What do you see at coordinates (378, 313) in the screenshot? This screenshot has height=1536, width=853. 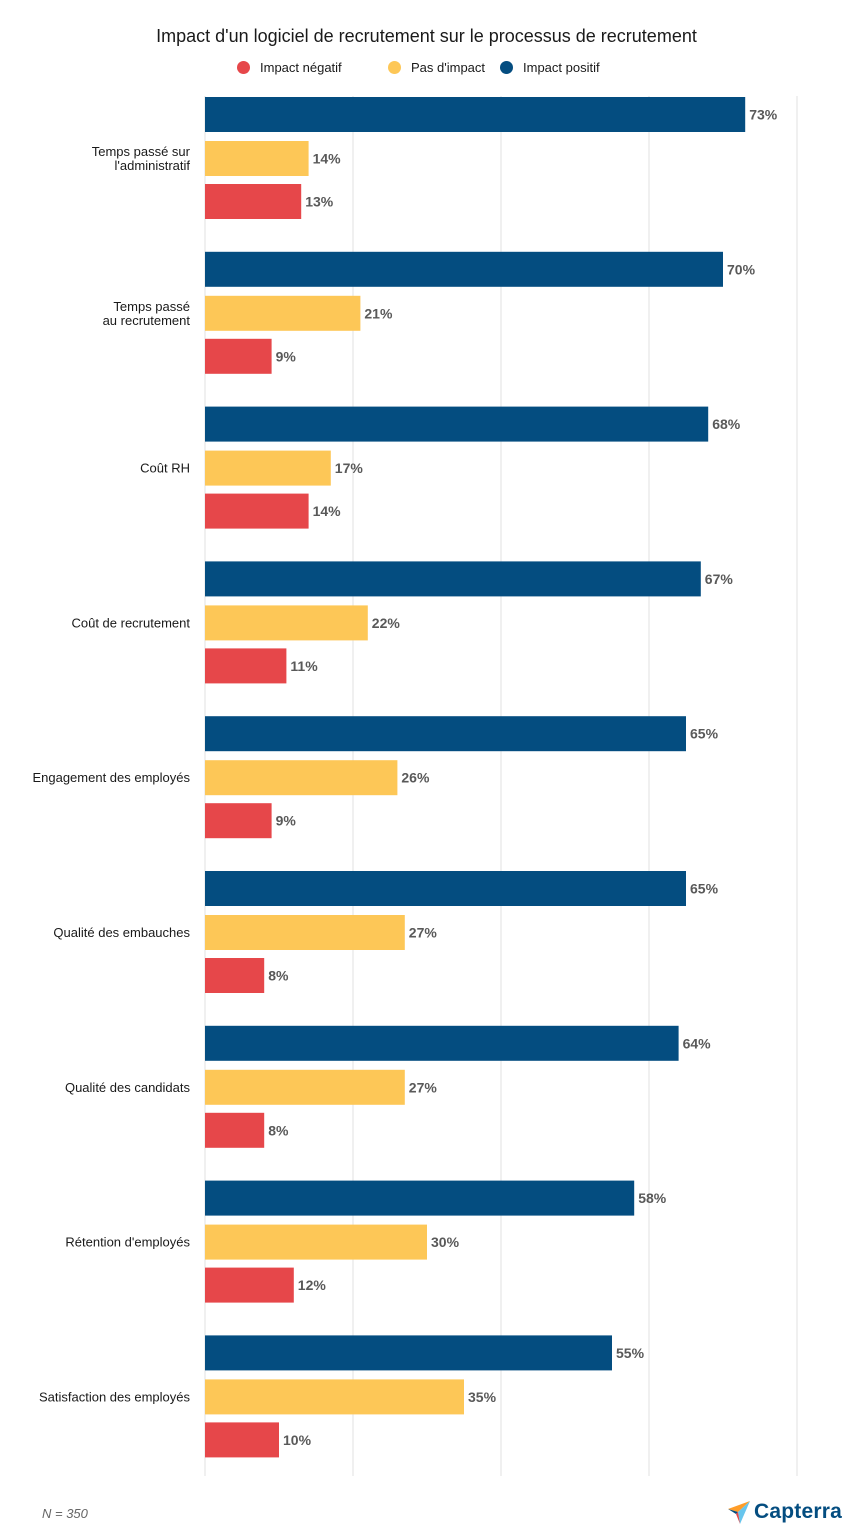 I see `data-label: 21%` at bounding box center [378, 313].